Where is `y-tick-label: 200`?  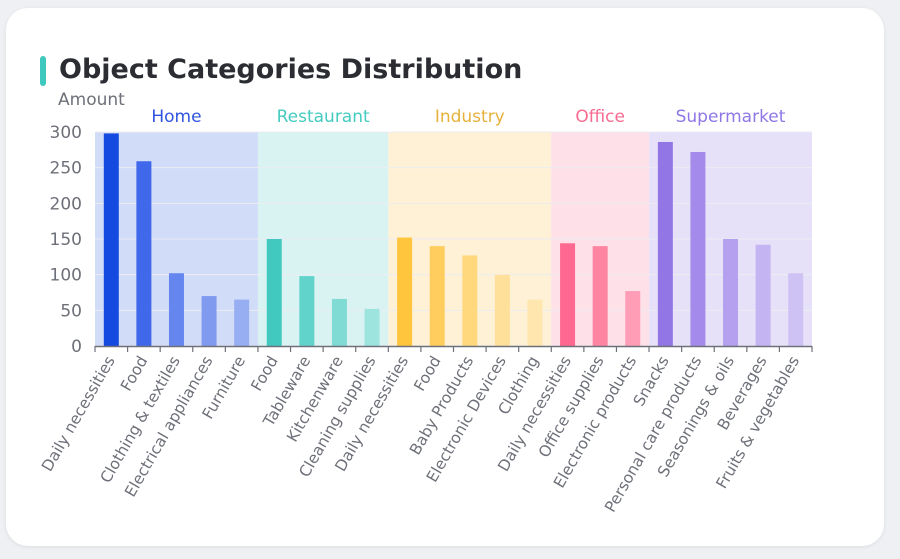 y-tick-label: 200 is located at coordinates (66, 204).